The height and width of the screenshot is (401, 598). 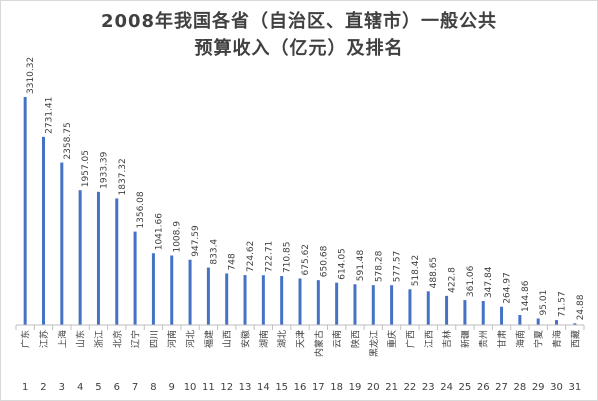 What do you see at coordinates (392, 339) in the screenshot?
I see `category-label-21: 重庆` at bounding box center [392, 339].